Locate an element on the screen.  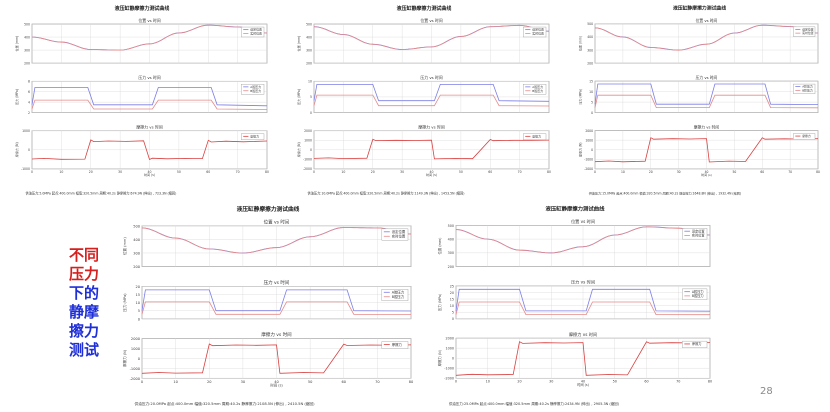
legend-entry: A腔压力 is located at coordinates (537, 86).